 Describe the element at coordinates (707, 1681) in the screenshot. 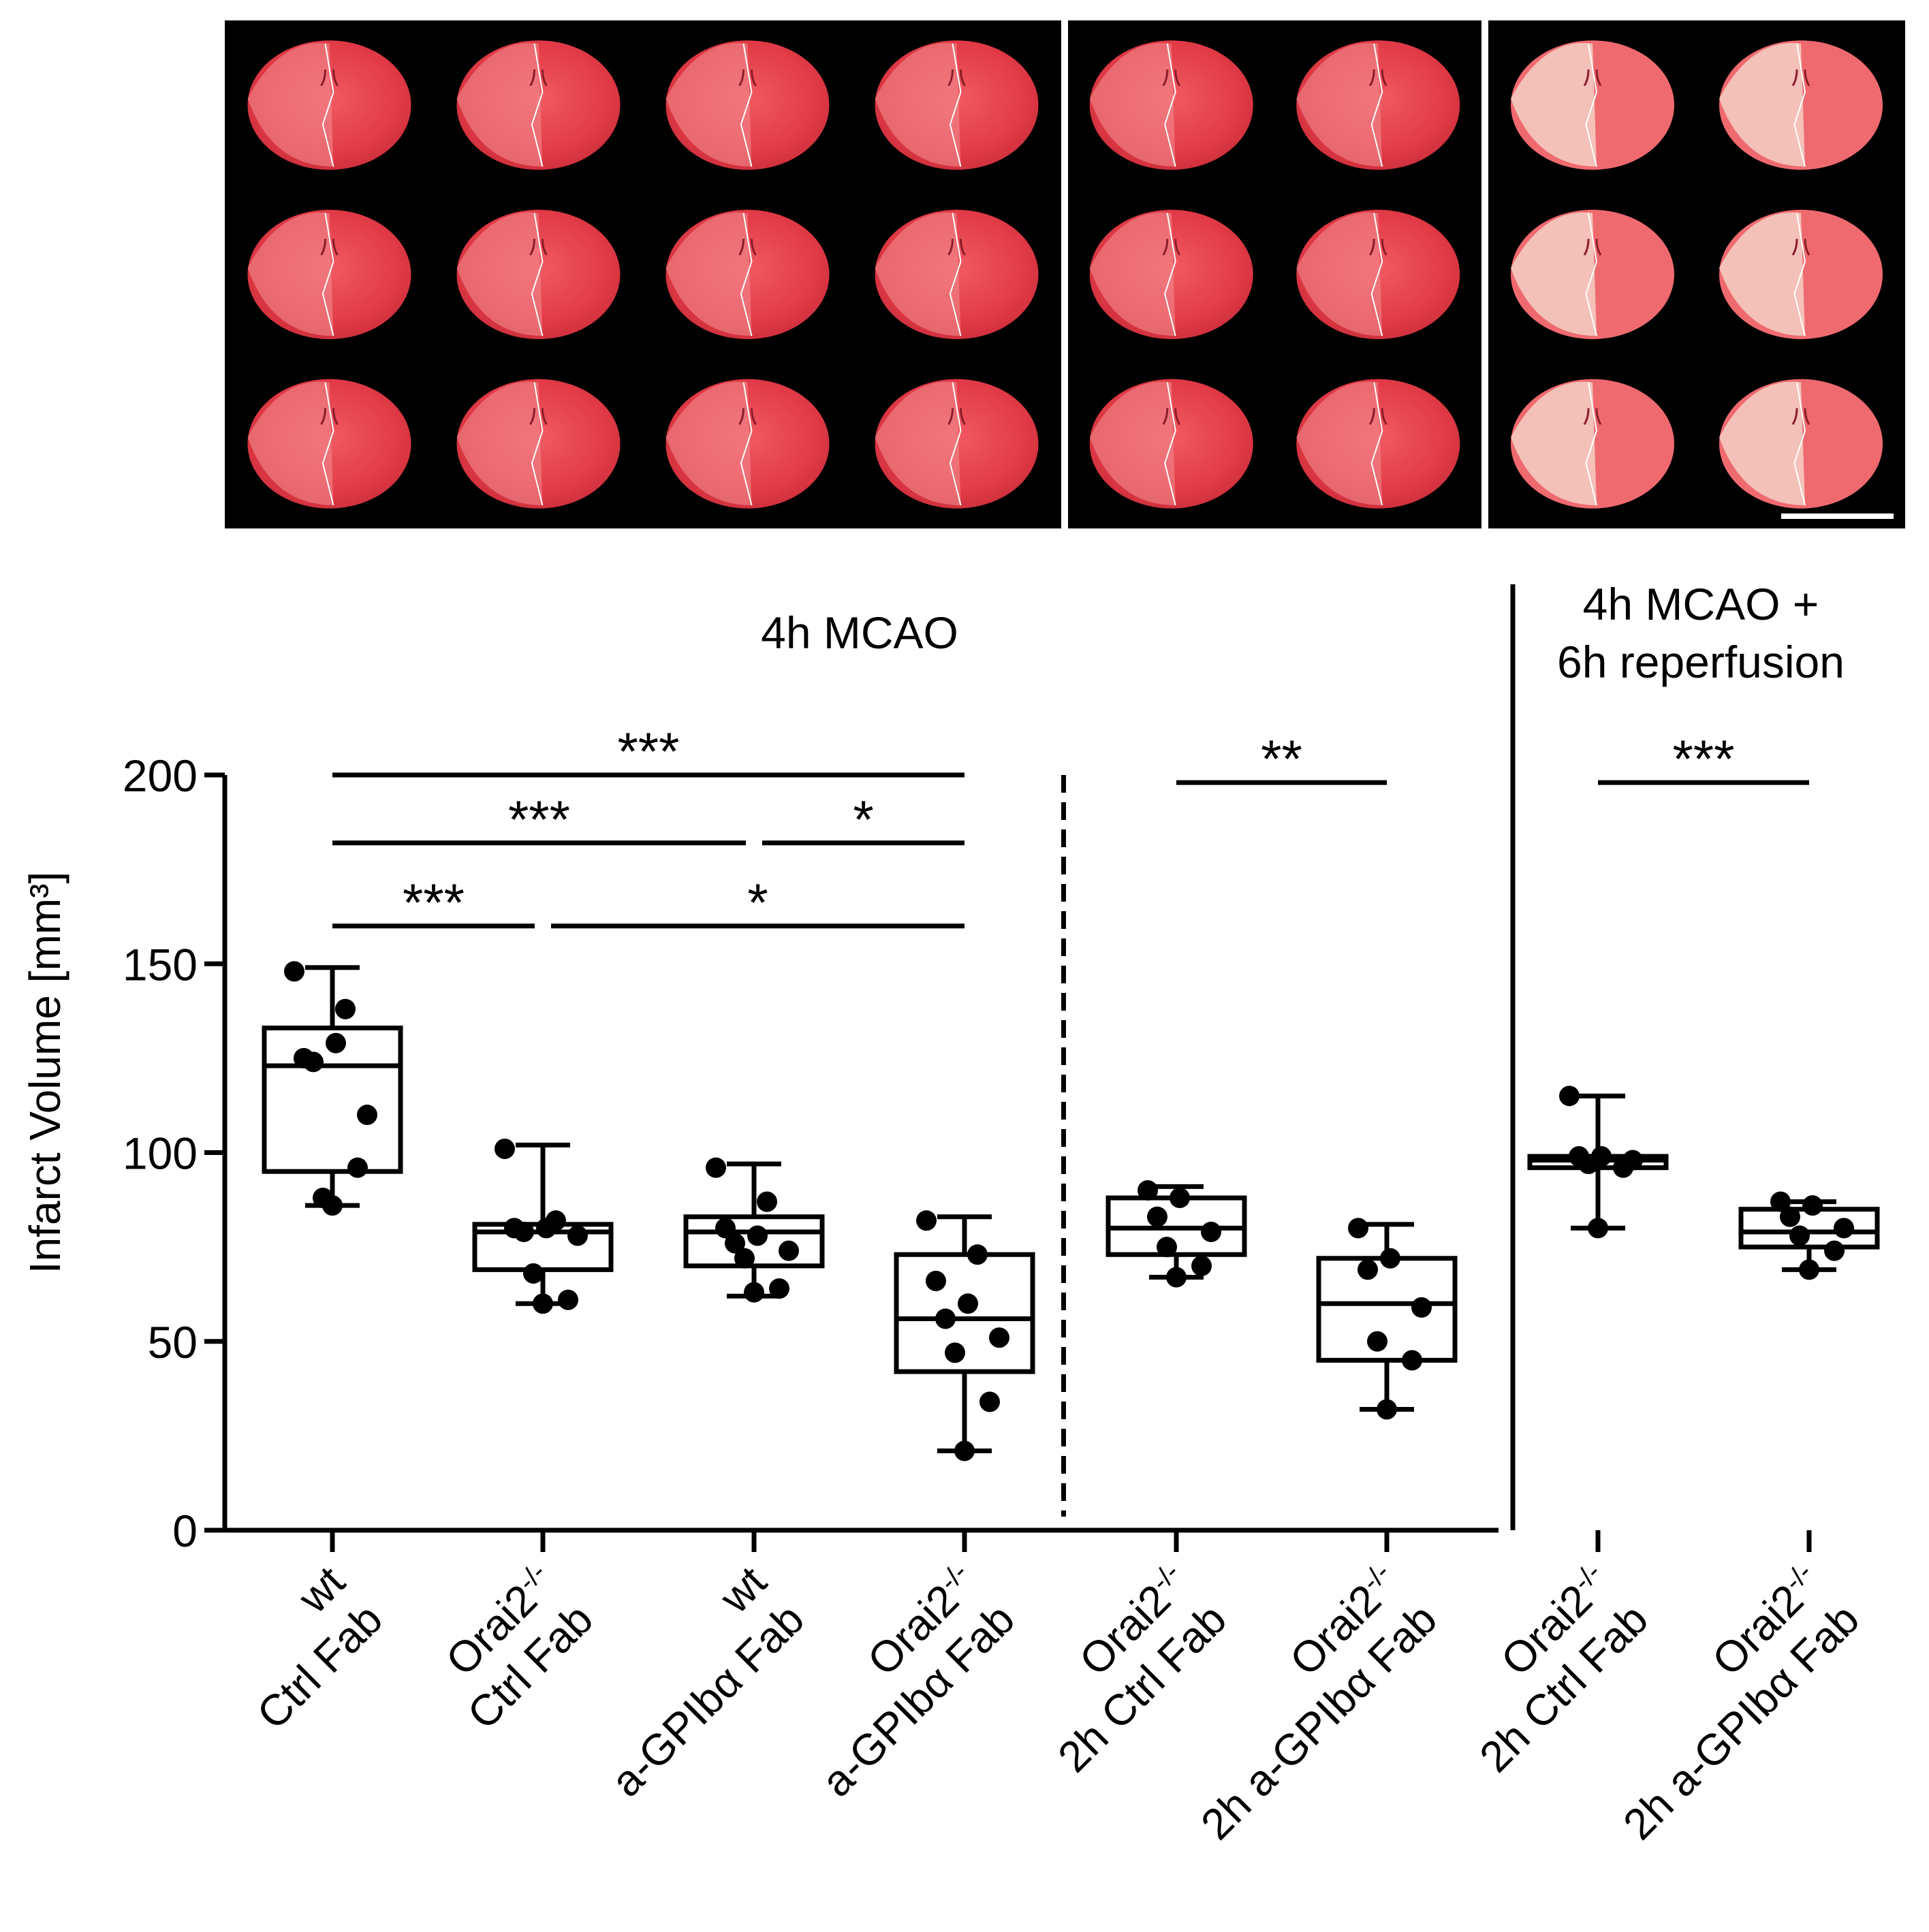

I see `x-tick-label: wta-GPIbα Fab` at that location.